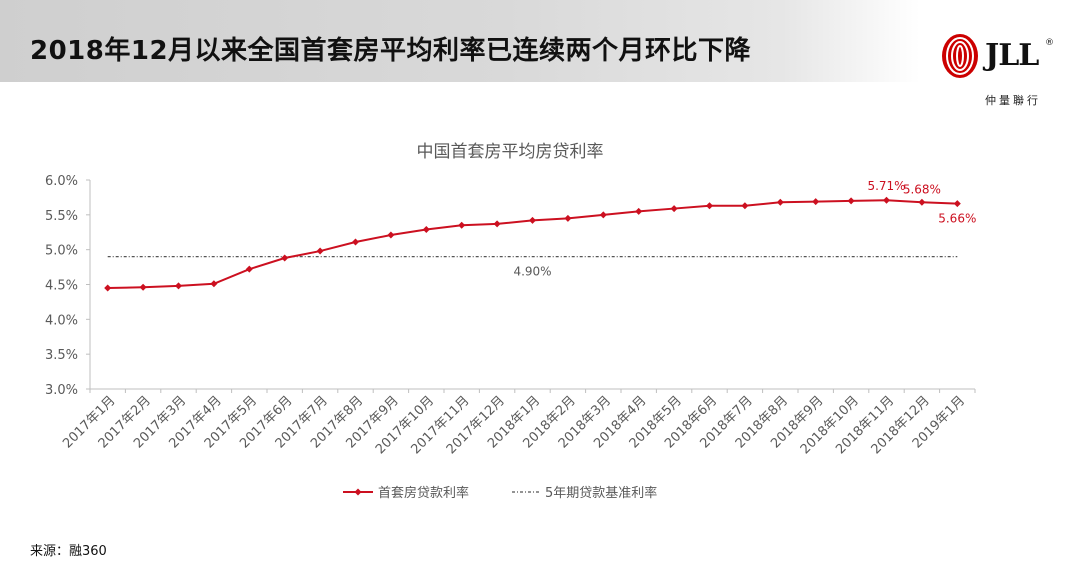 The image size is (1080, 571). I want to click on jll-logo-icon, so click(960, 56).